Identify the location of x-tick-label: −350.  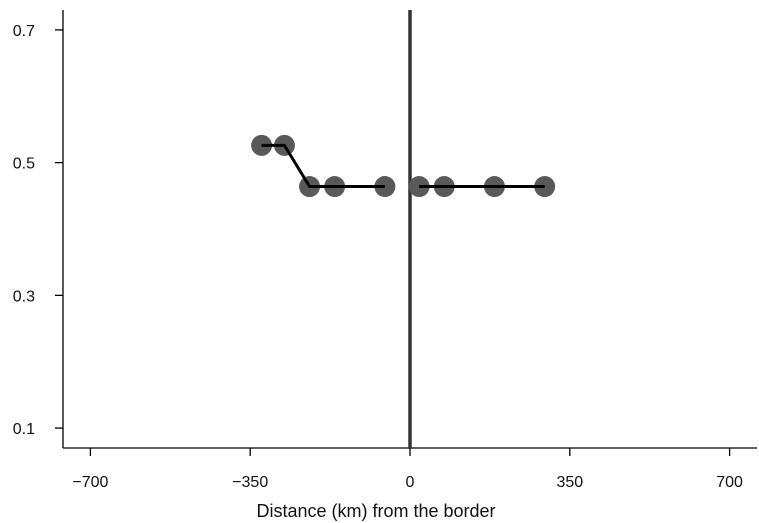
(250, 482).